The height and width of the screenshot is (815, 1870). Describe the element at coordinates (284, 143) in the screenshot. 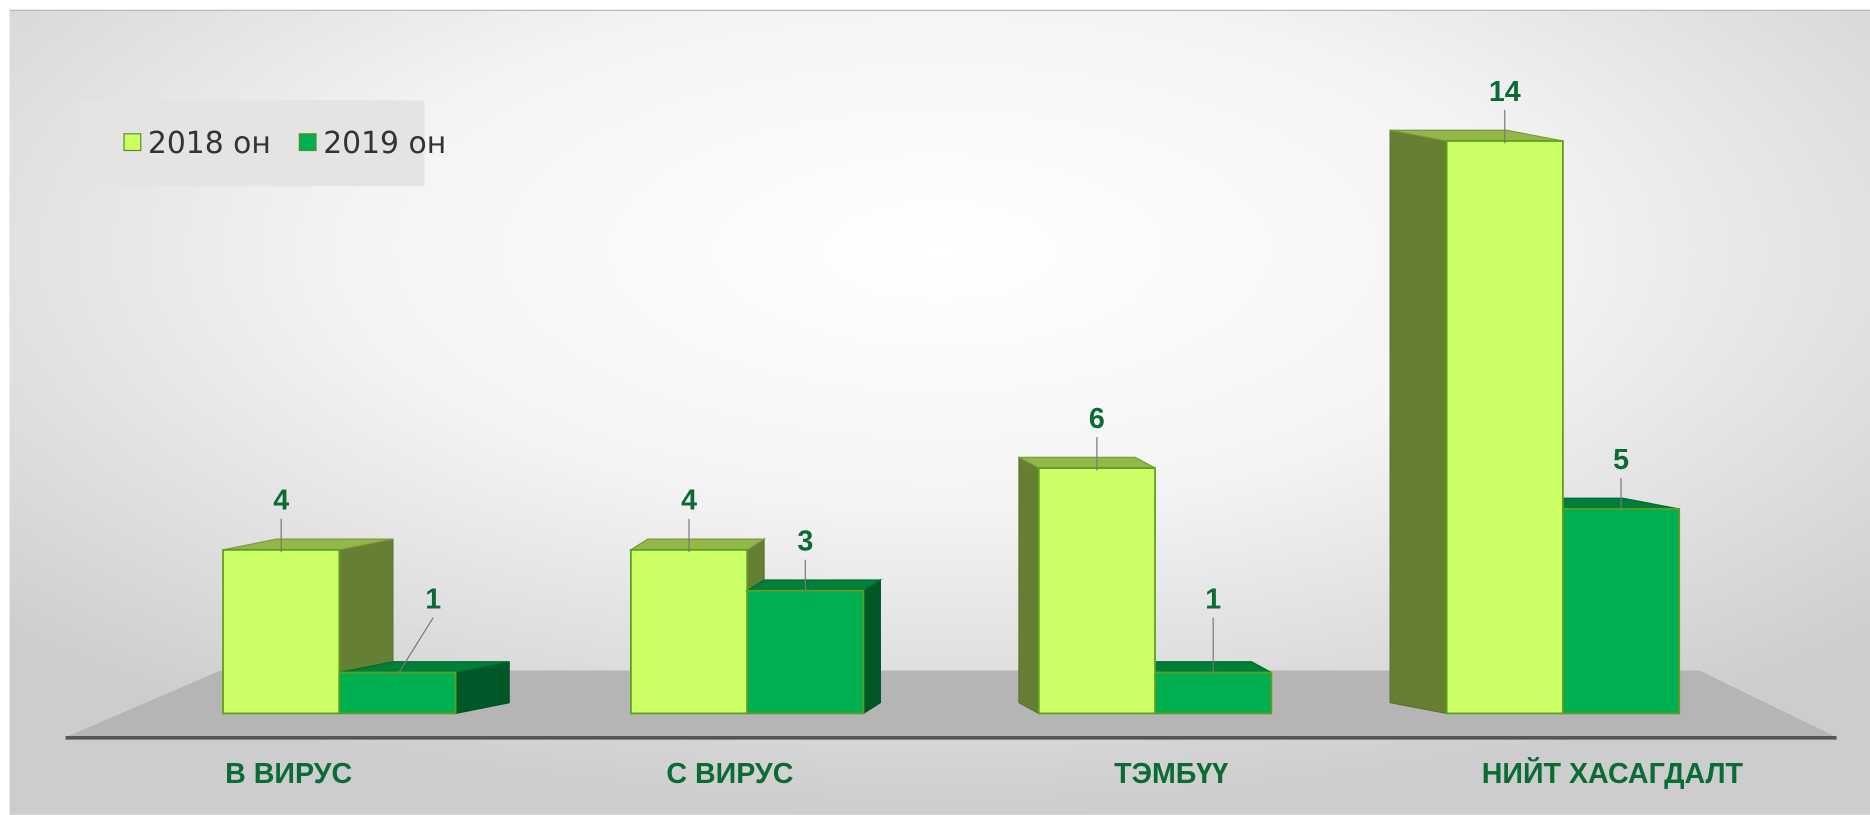

I see `legend: 2018 он 2019 он` at that location.